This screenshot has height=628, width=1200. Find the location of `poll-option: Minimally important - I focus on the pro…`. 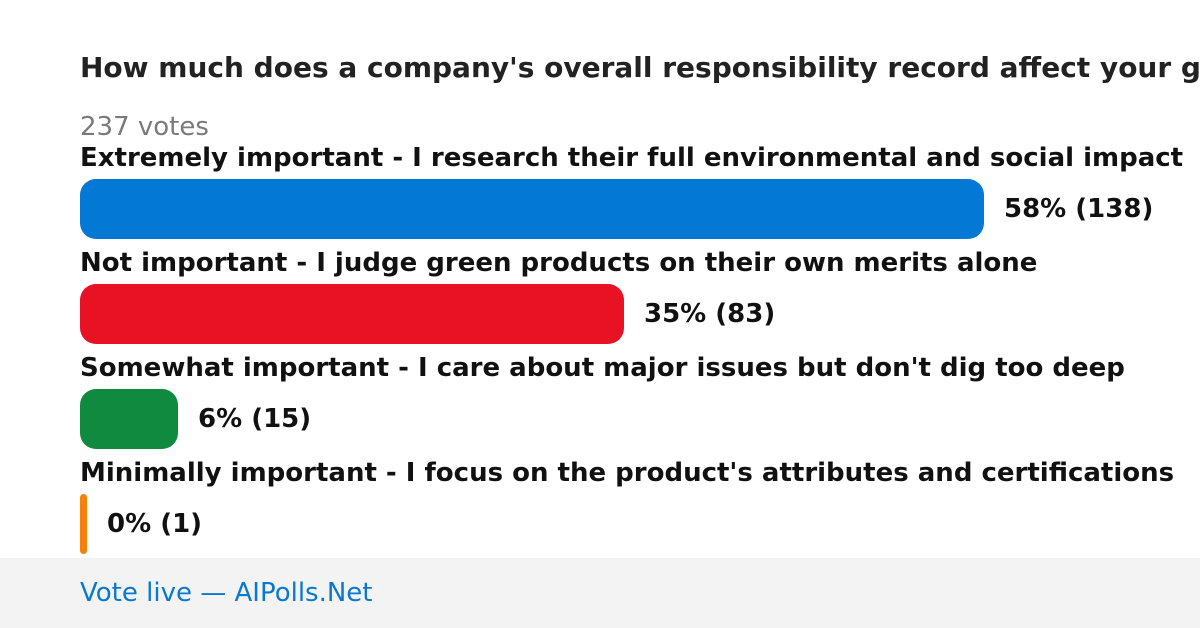

poll-option: Minimally important - I focus on the pro… is located at coordinates (640, 508).